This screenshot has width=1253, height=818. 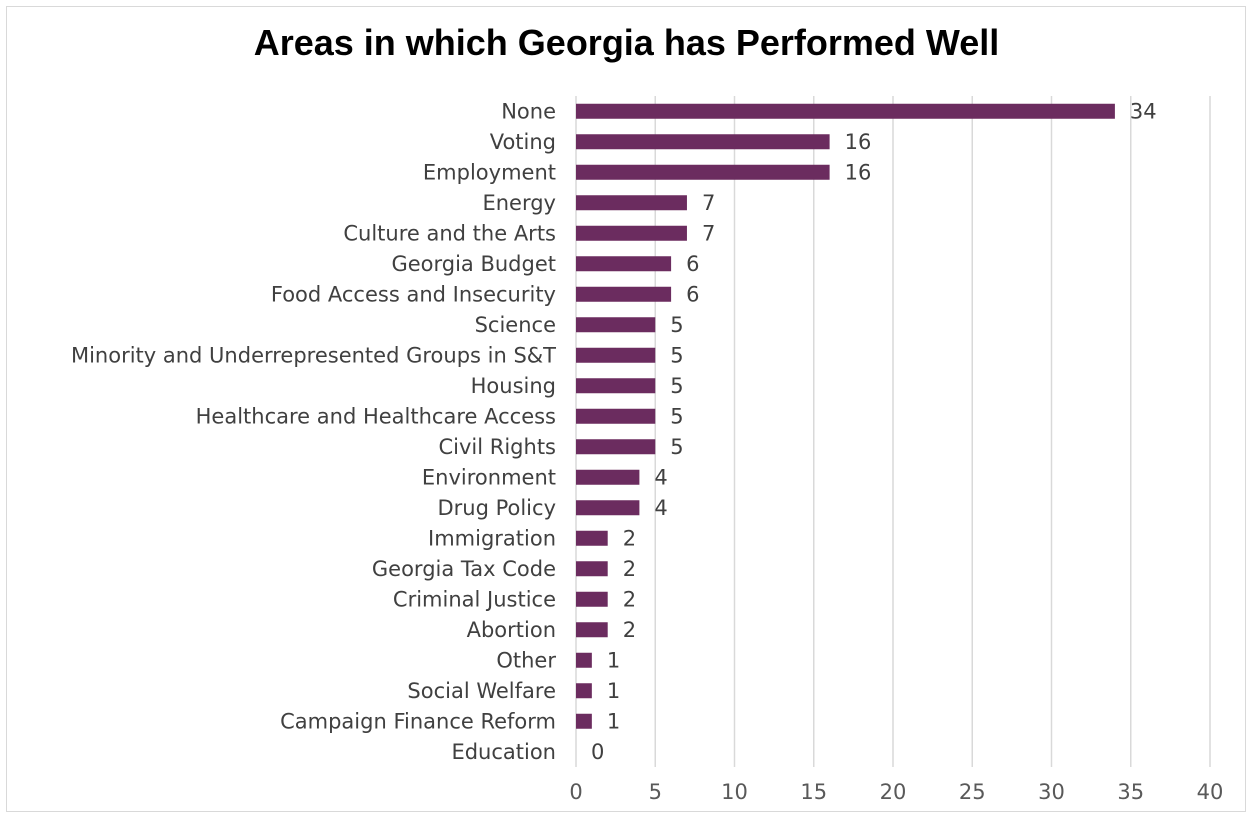 I want to click on category-label: Georgia Budget, so click(x=473, y=264).